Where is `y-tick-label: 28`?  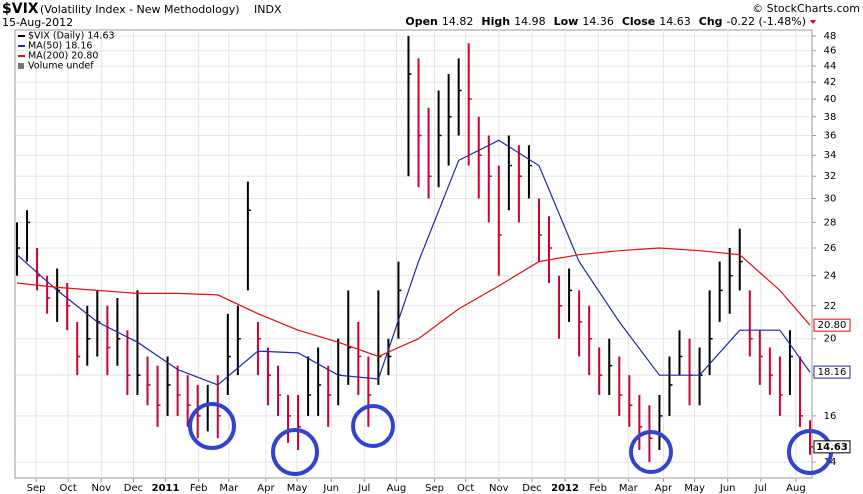
y-tick-label: 28 is located at coordinates (830, 222).